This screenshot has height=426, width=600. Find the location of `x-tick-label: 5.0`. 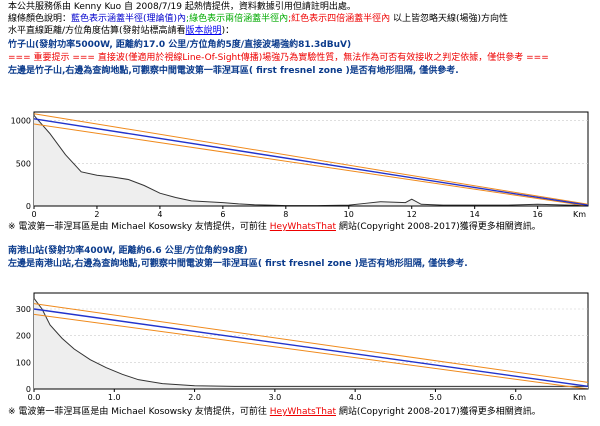

x-tick-label: 5.0 is located at coordinates (435, 397).